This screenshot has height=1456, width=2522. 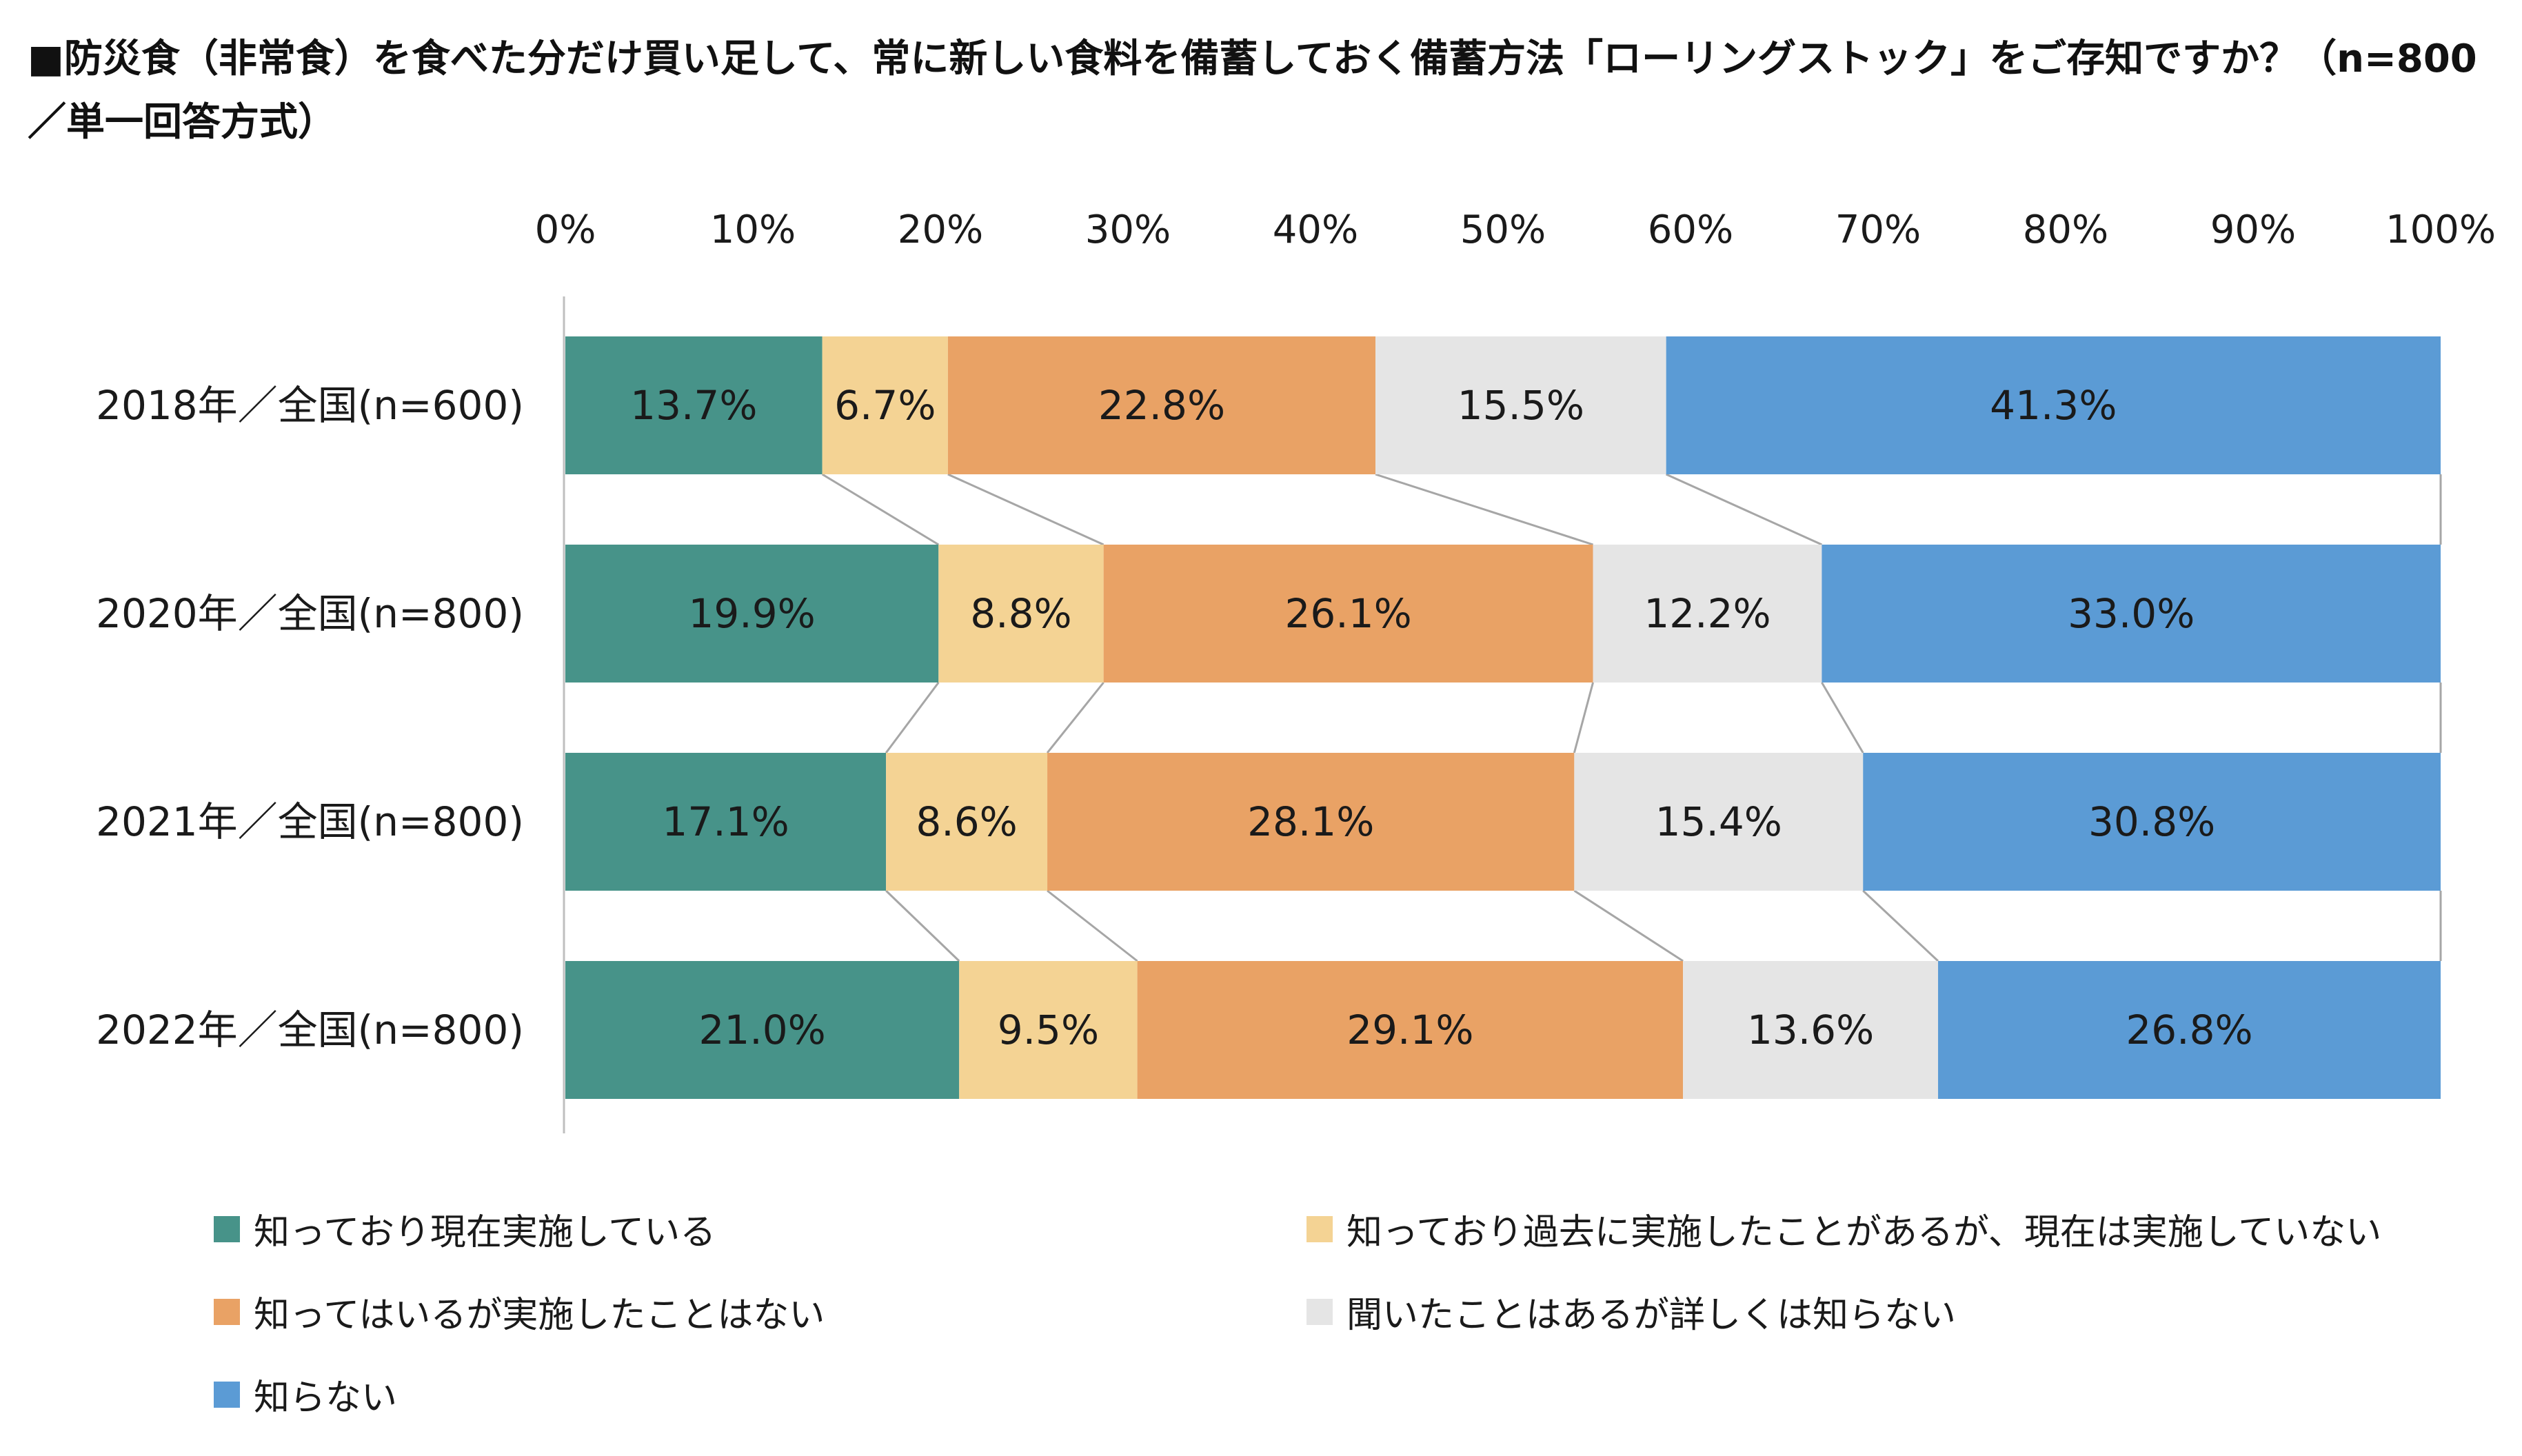 I want to click on x-tick-label: 20%, so click(x=940, y=230).